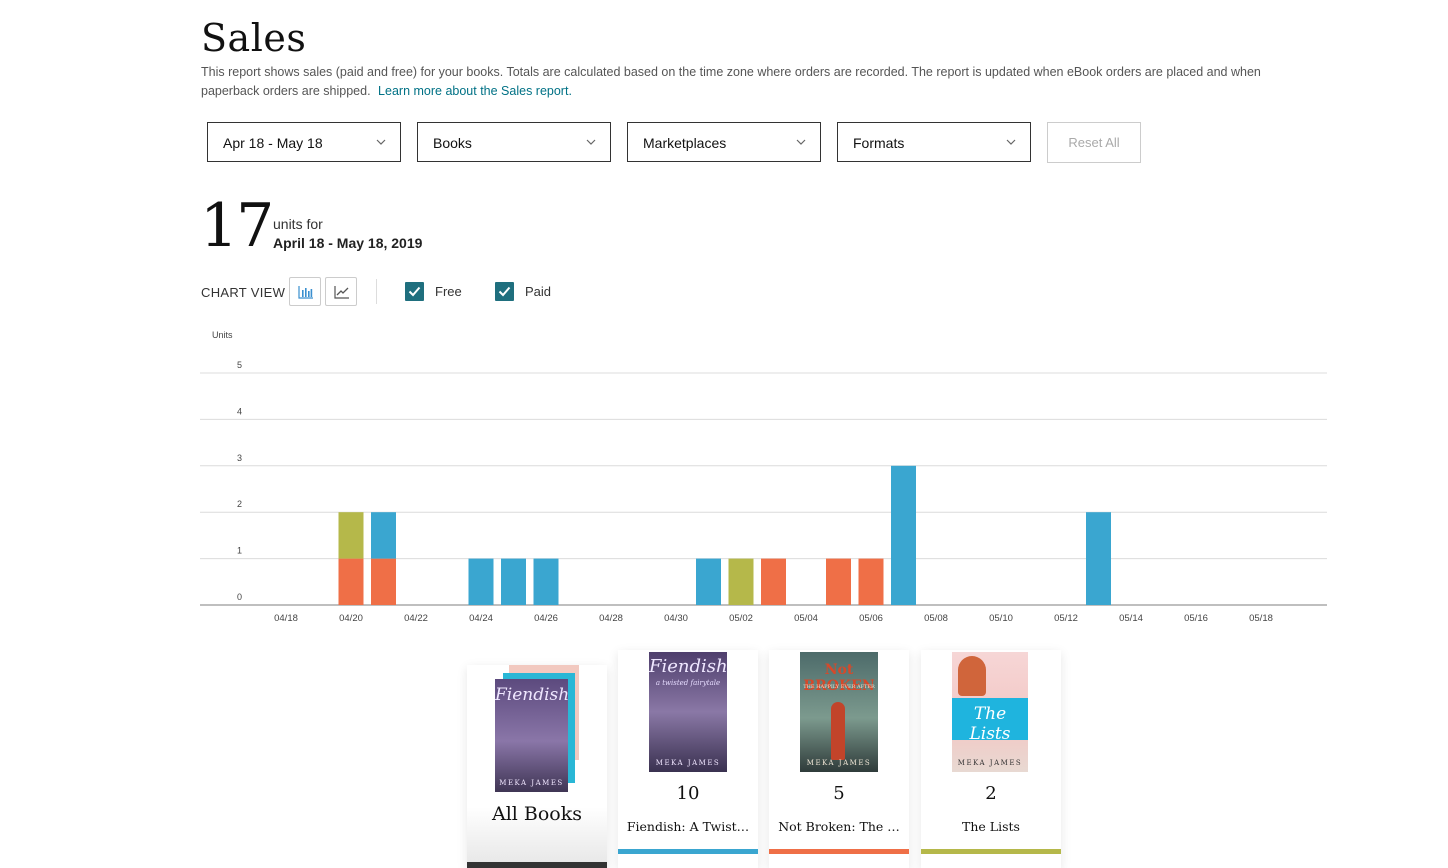  I want to click on x-tick-label: 04/26, so click(546, 618).